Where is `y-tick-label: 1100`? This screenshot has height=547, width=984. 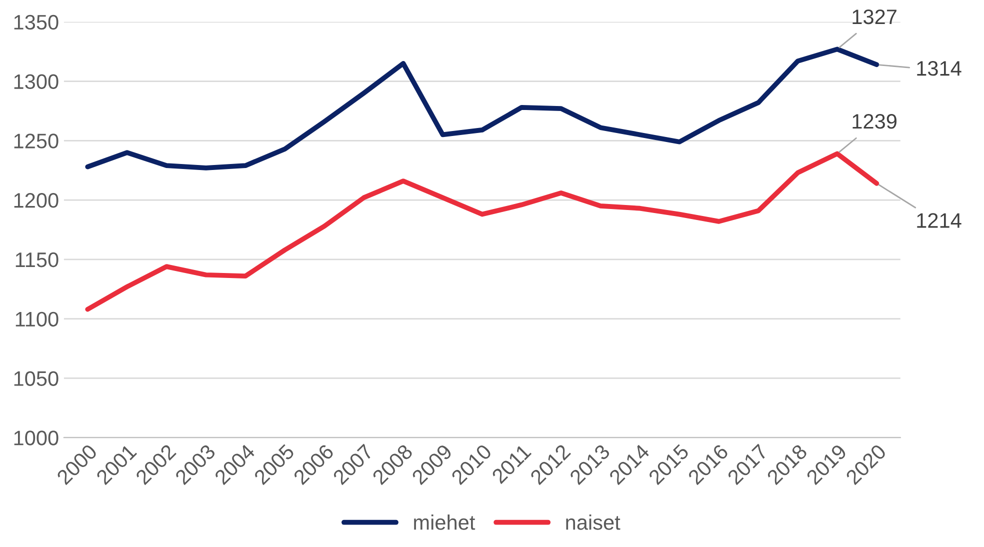 y-tick-label: 1100 is located at coordinates (37, 319).